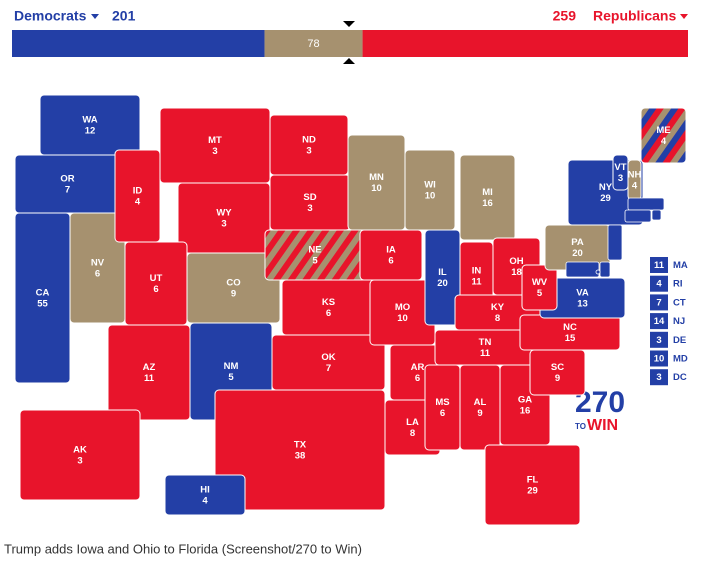 The image size is (710, 562). Describe the element at coordinates (565, 16) in the screenshot. I see `rep-total: 259` at that location.